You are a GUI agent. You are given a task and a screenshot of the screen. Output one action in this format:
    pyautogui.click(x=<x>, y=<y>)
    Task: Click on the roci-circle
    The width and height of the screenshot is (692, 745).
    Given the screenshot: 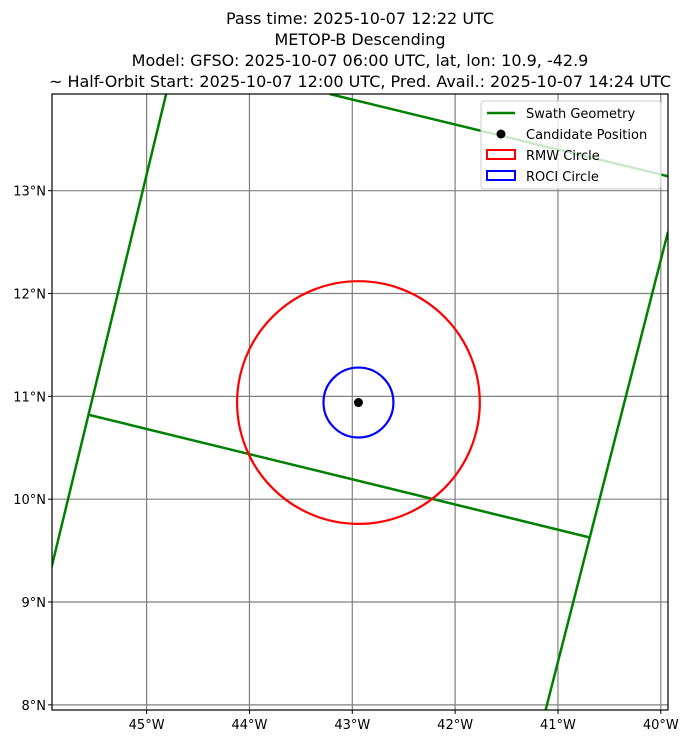 What is the action you would take?
    pyautogui.click(x=358, y=402)
    